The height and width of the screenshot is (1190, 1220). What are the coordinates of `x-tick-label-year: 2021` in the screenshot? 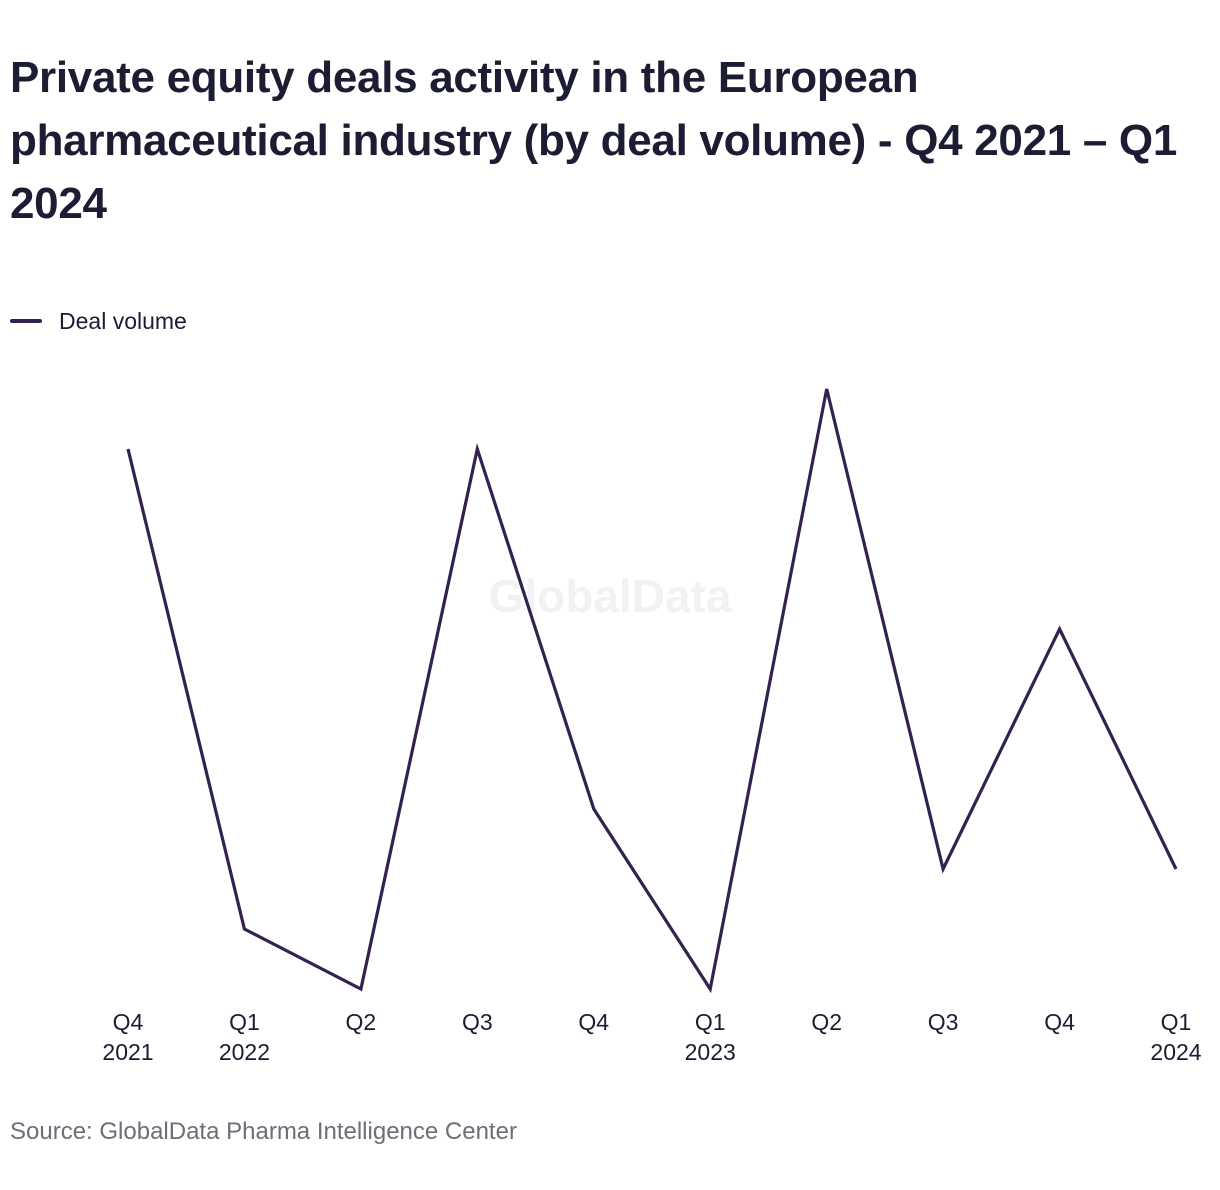 It's located at (127, 1052).